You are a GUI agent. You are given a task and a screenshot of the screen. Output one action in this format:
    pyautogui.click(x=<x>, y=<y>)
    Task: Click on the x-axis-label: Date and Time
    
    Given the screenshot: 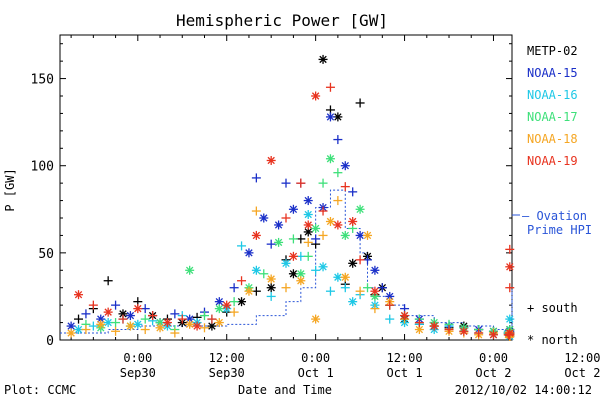 What is the action you would take?
    pyautogui.click(x=285, y=390)
    